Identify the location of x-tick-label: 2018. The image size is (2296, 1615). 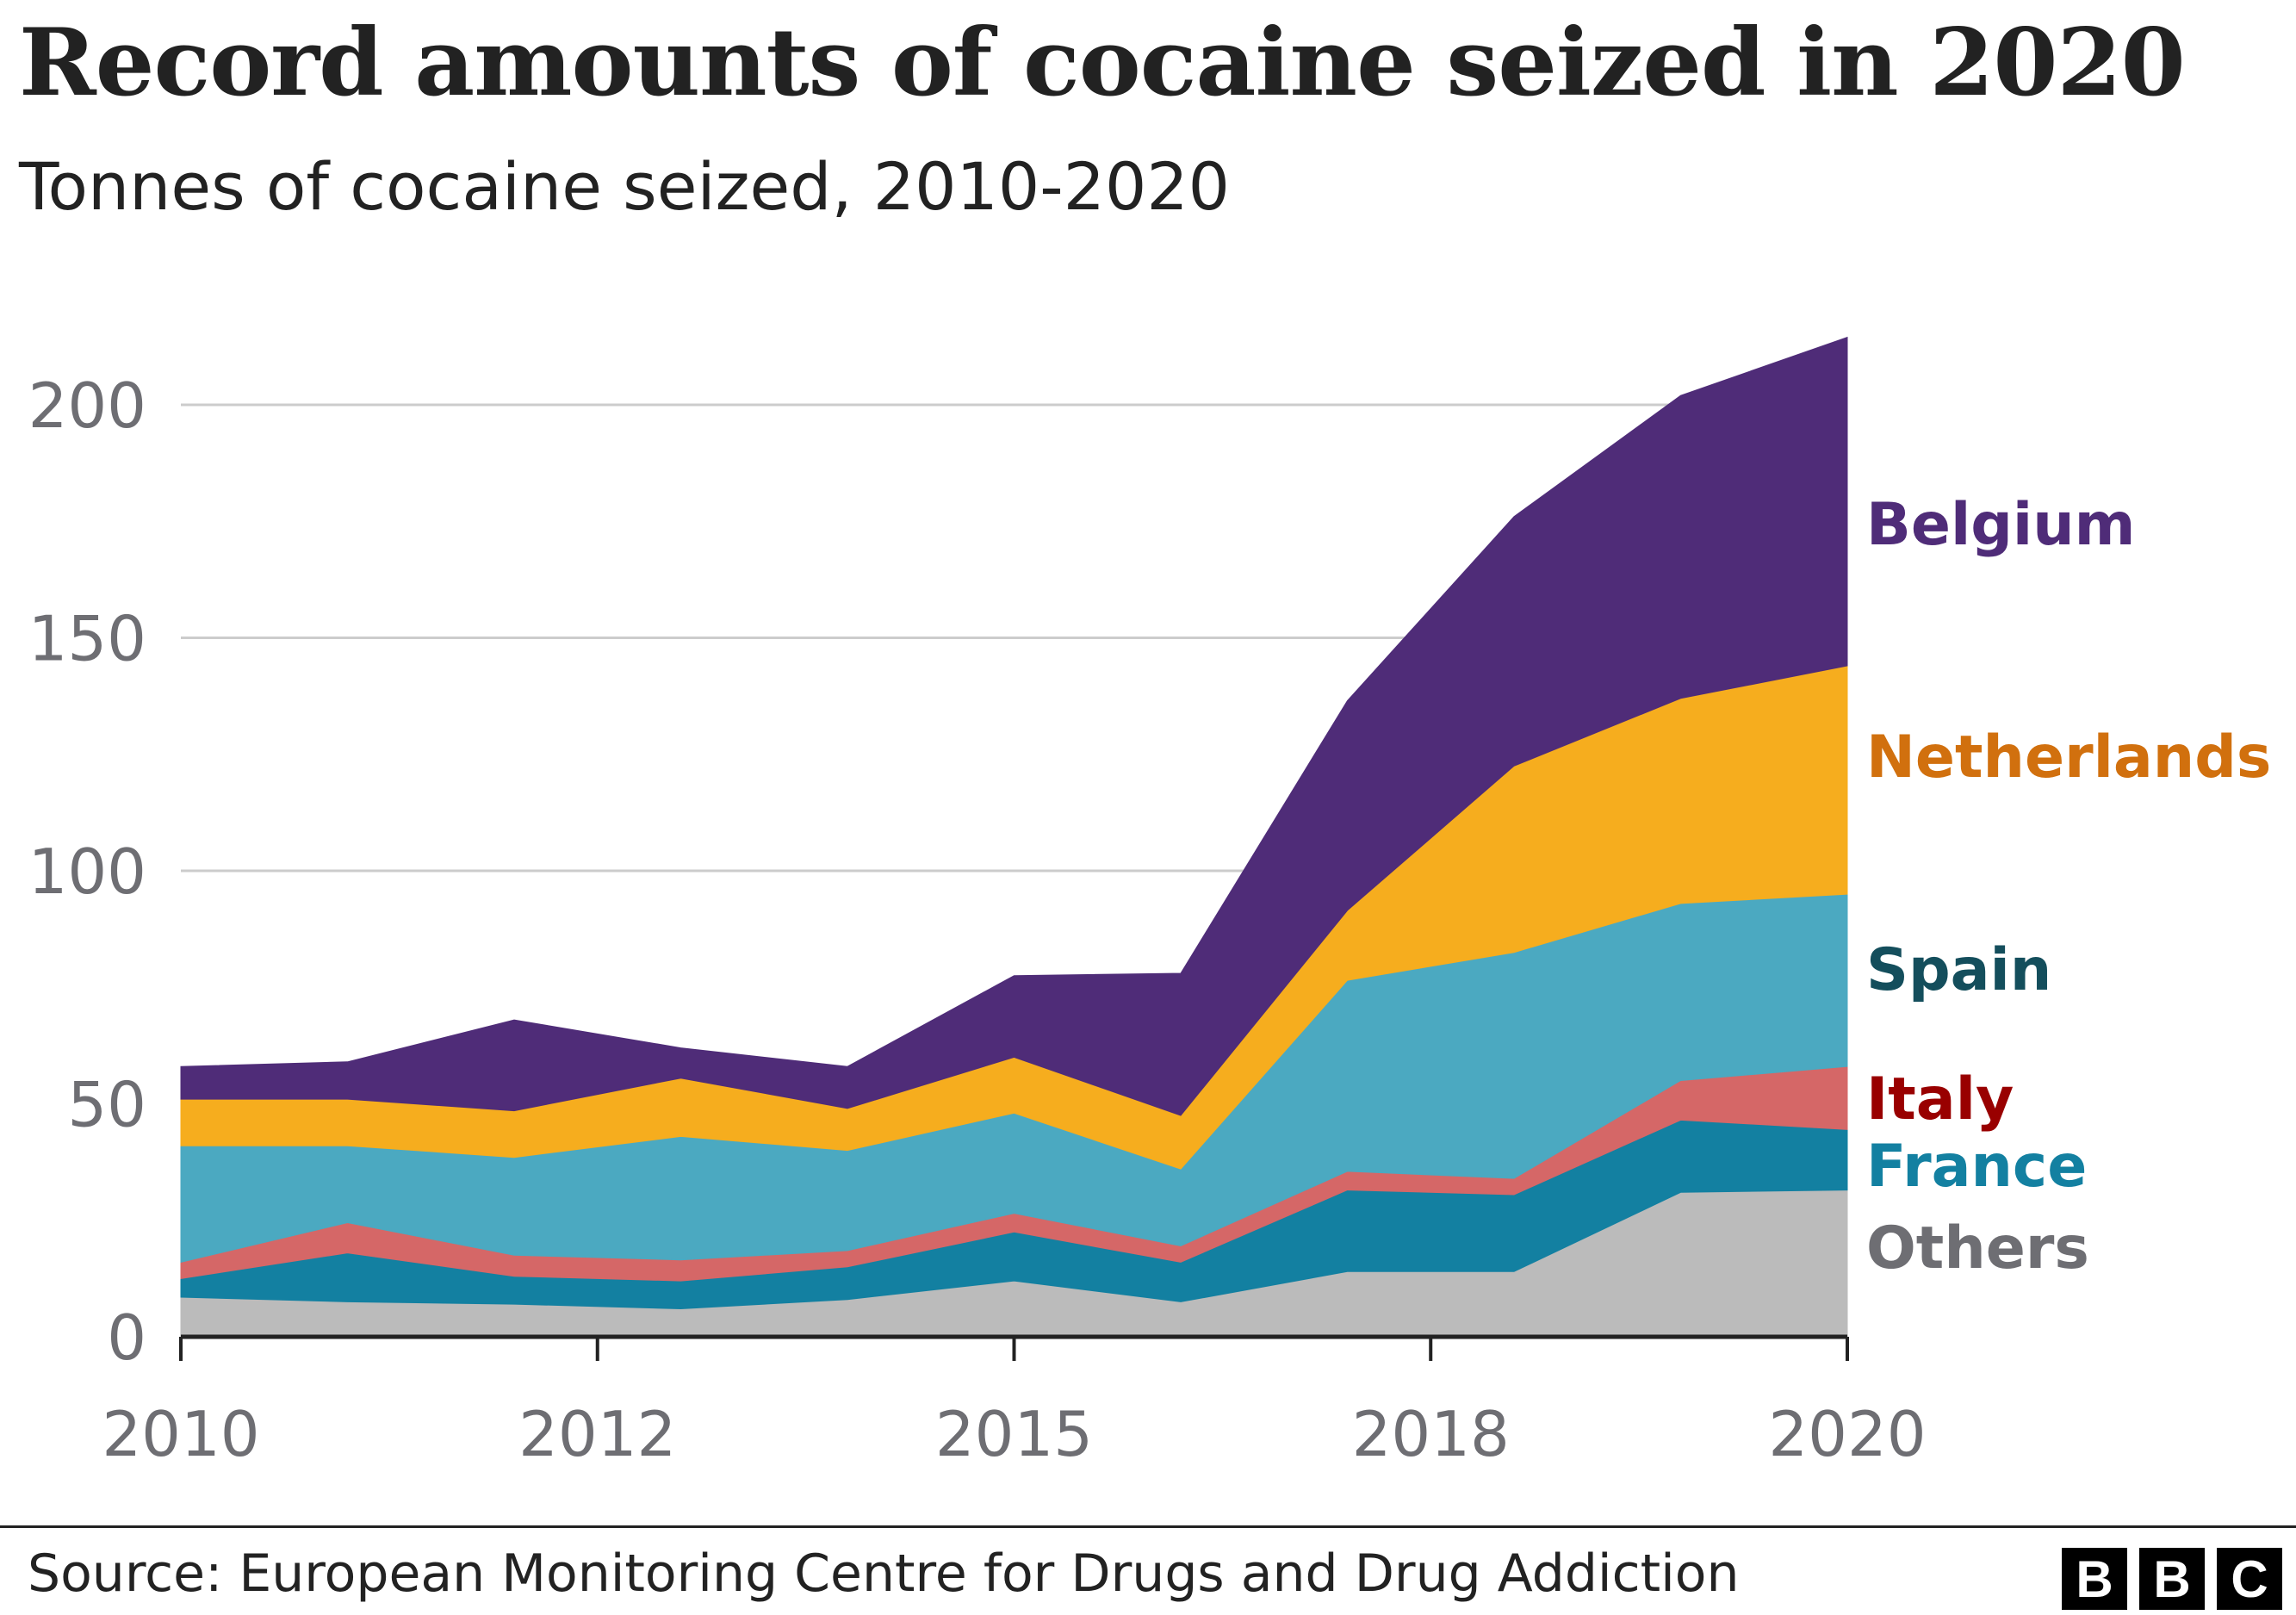
(1431, 1434).